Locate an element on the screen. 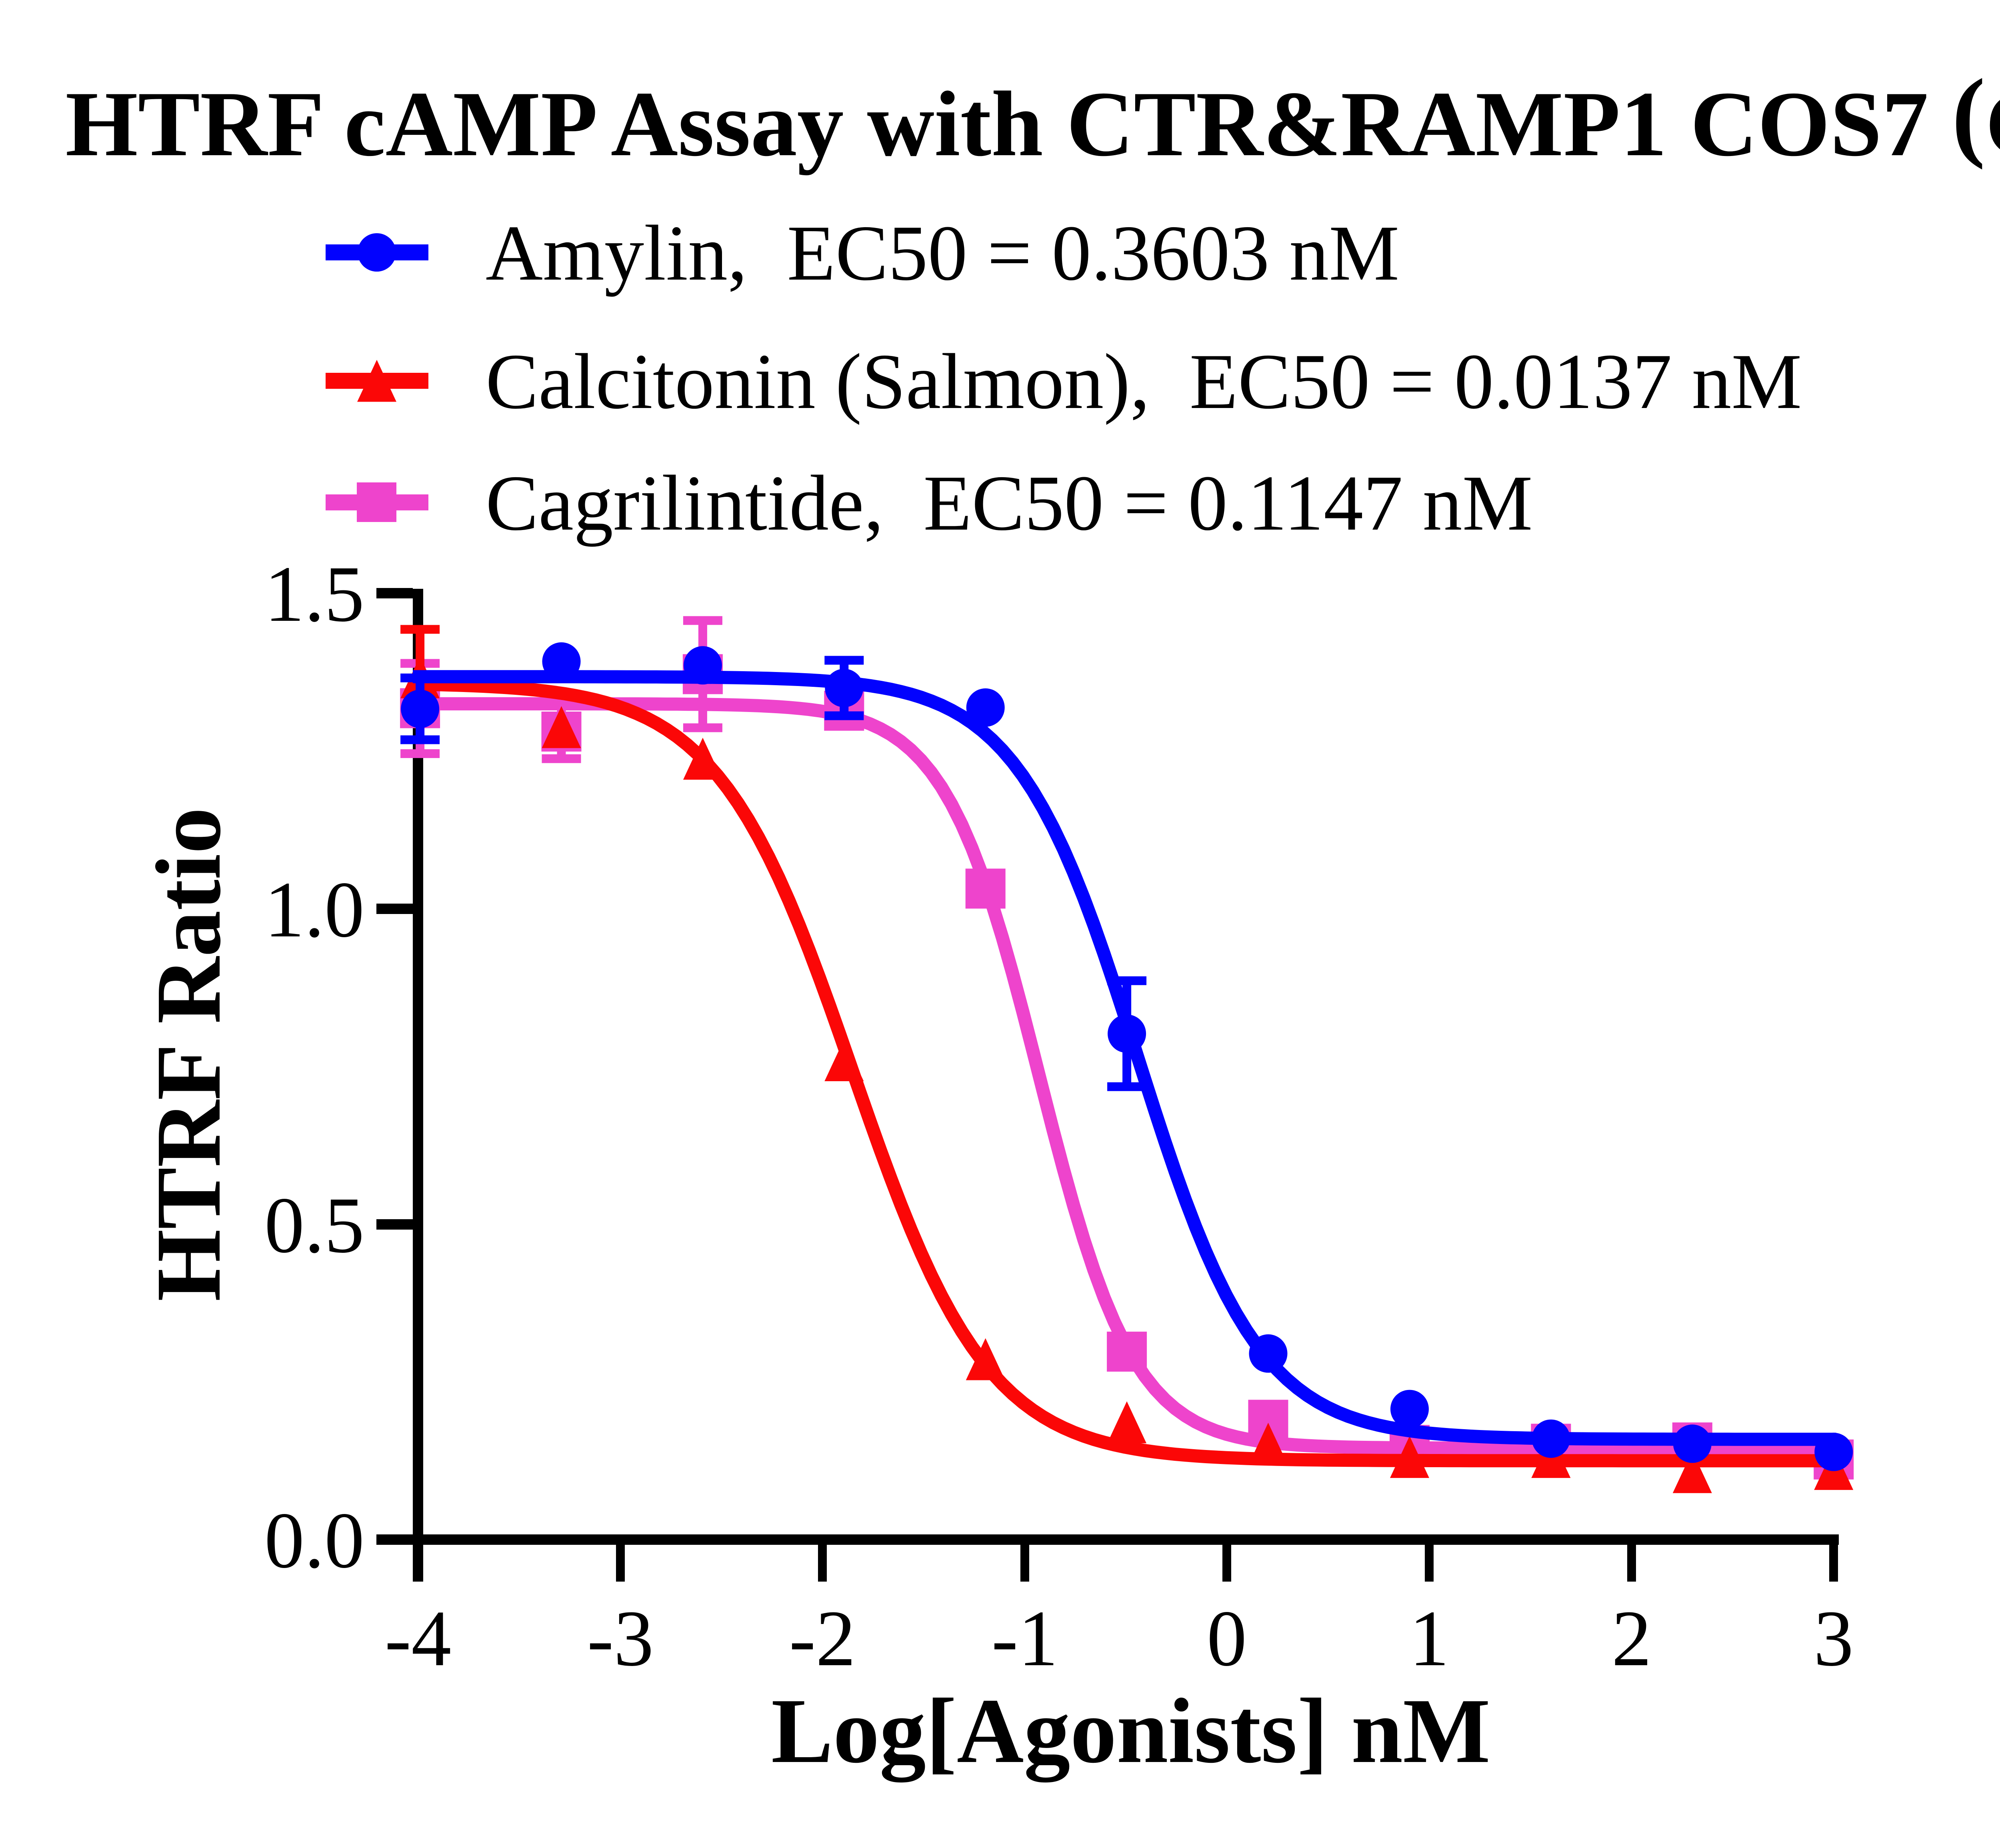 This screenshot has height=1848, width=2000. svg-text: 3 is located at coordinates (1834, 1638).